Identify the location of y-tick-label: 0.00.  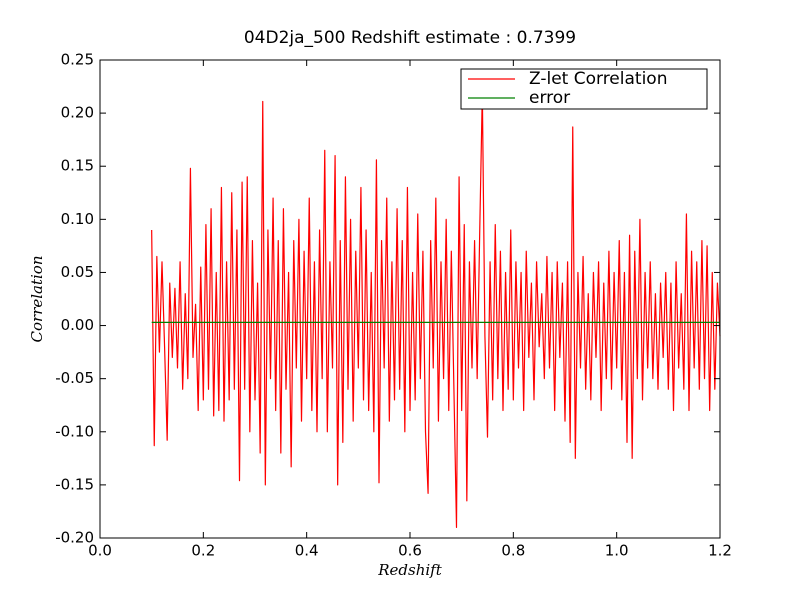
(77, 325).